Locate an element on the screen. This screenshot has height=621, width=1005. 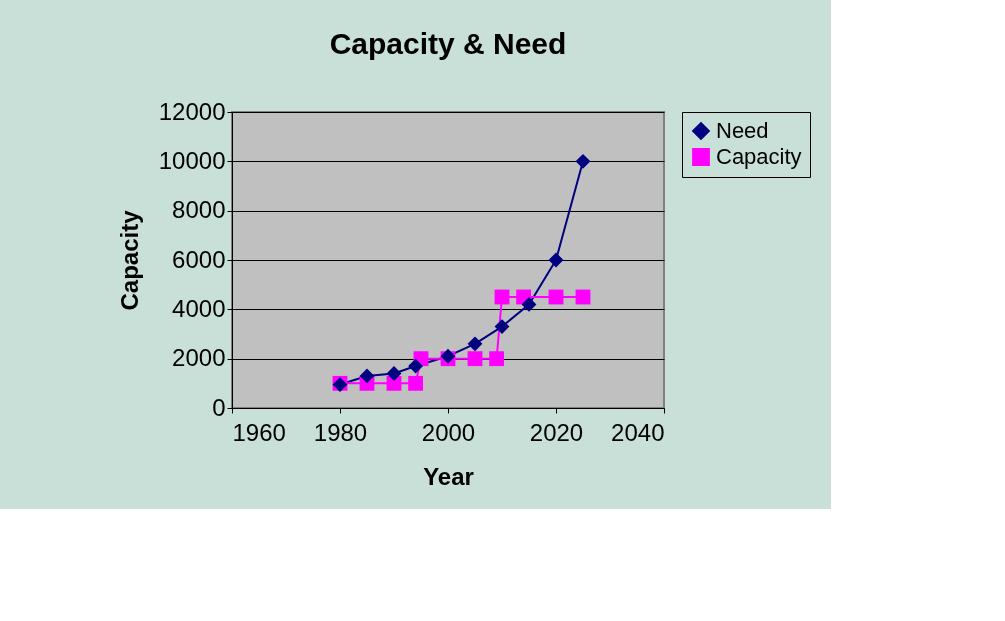
y-axis-title: Capacity is located at coordinates (129, 260).